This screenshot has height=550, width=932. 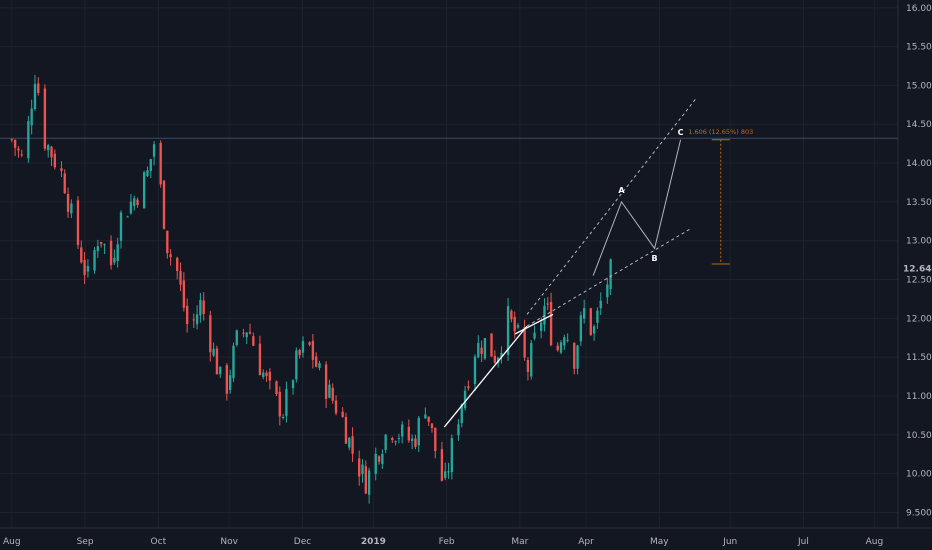 I want to click on x-tick-label: May, so click(x=659, y=542).